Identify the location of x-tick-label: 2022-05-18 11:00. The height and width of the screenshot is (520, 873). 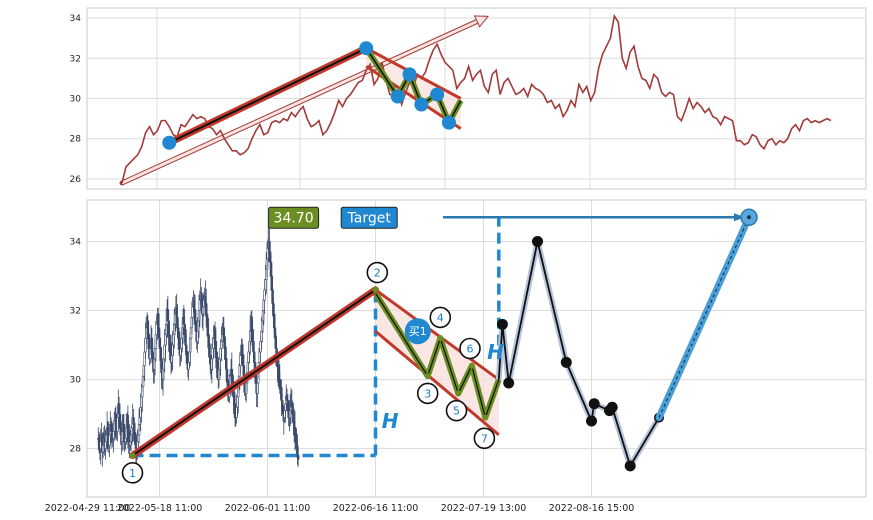
(160, 508).